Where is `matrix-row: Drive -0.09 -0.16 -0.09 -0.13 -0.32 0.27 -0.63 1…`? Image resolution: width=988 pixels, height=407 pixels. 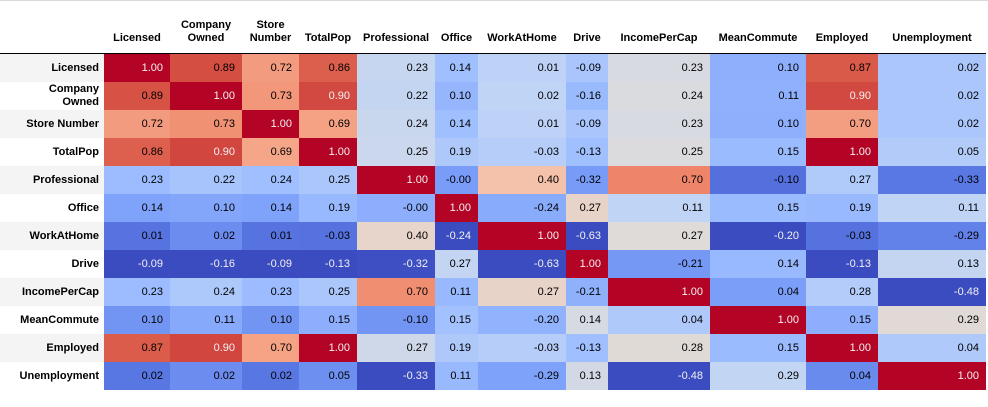
matrix-row: Drive -0.09 -0.16 -0.09 -0.13 -0.32 0.27 -0.63 1… is located at coordinates (493, 264).